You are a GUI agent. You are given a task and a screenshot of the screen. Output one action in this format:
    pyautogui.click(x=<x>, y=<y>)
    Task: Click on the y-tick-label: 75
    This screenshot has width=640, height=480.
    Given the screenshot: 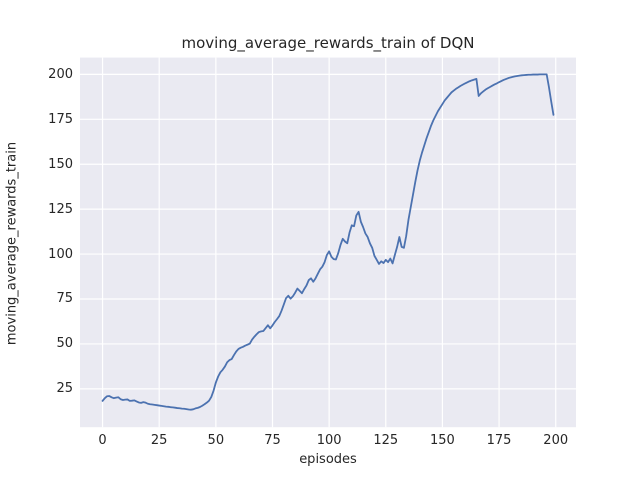 What is the action you would take?
    pyautogui.click(x=64, y=299)
    